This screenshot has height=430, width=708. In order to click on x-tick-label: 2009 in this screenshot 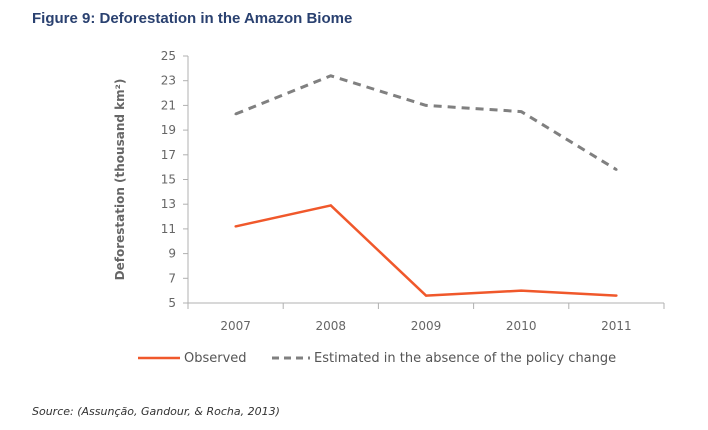, I will do `click(426, 326)`.